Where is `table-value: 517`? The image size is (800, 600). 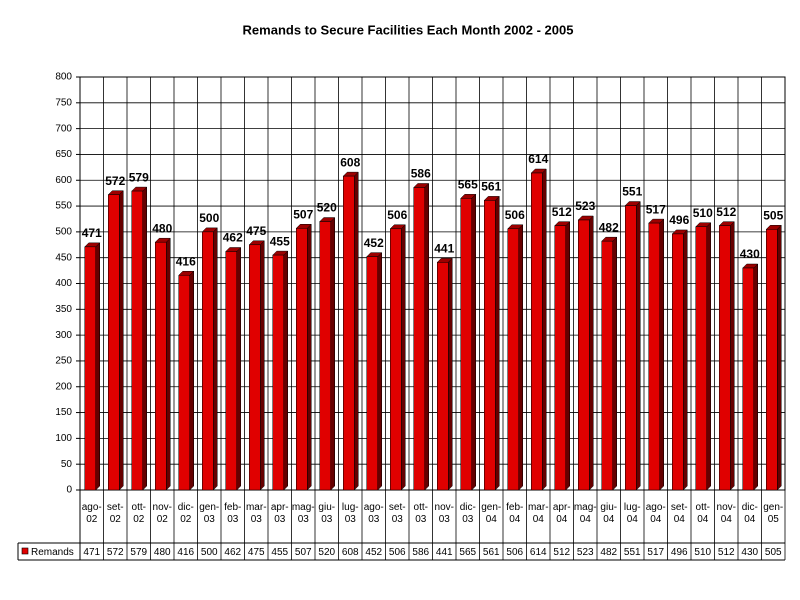 table-value: 517 is located at coordinates (655, 552).